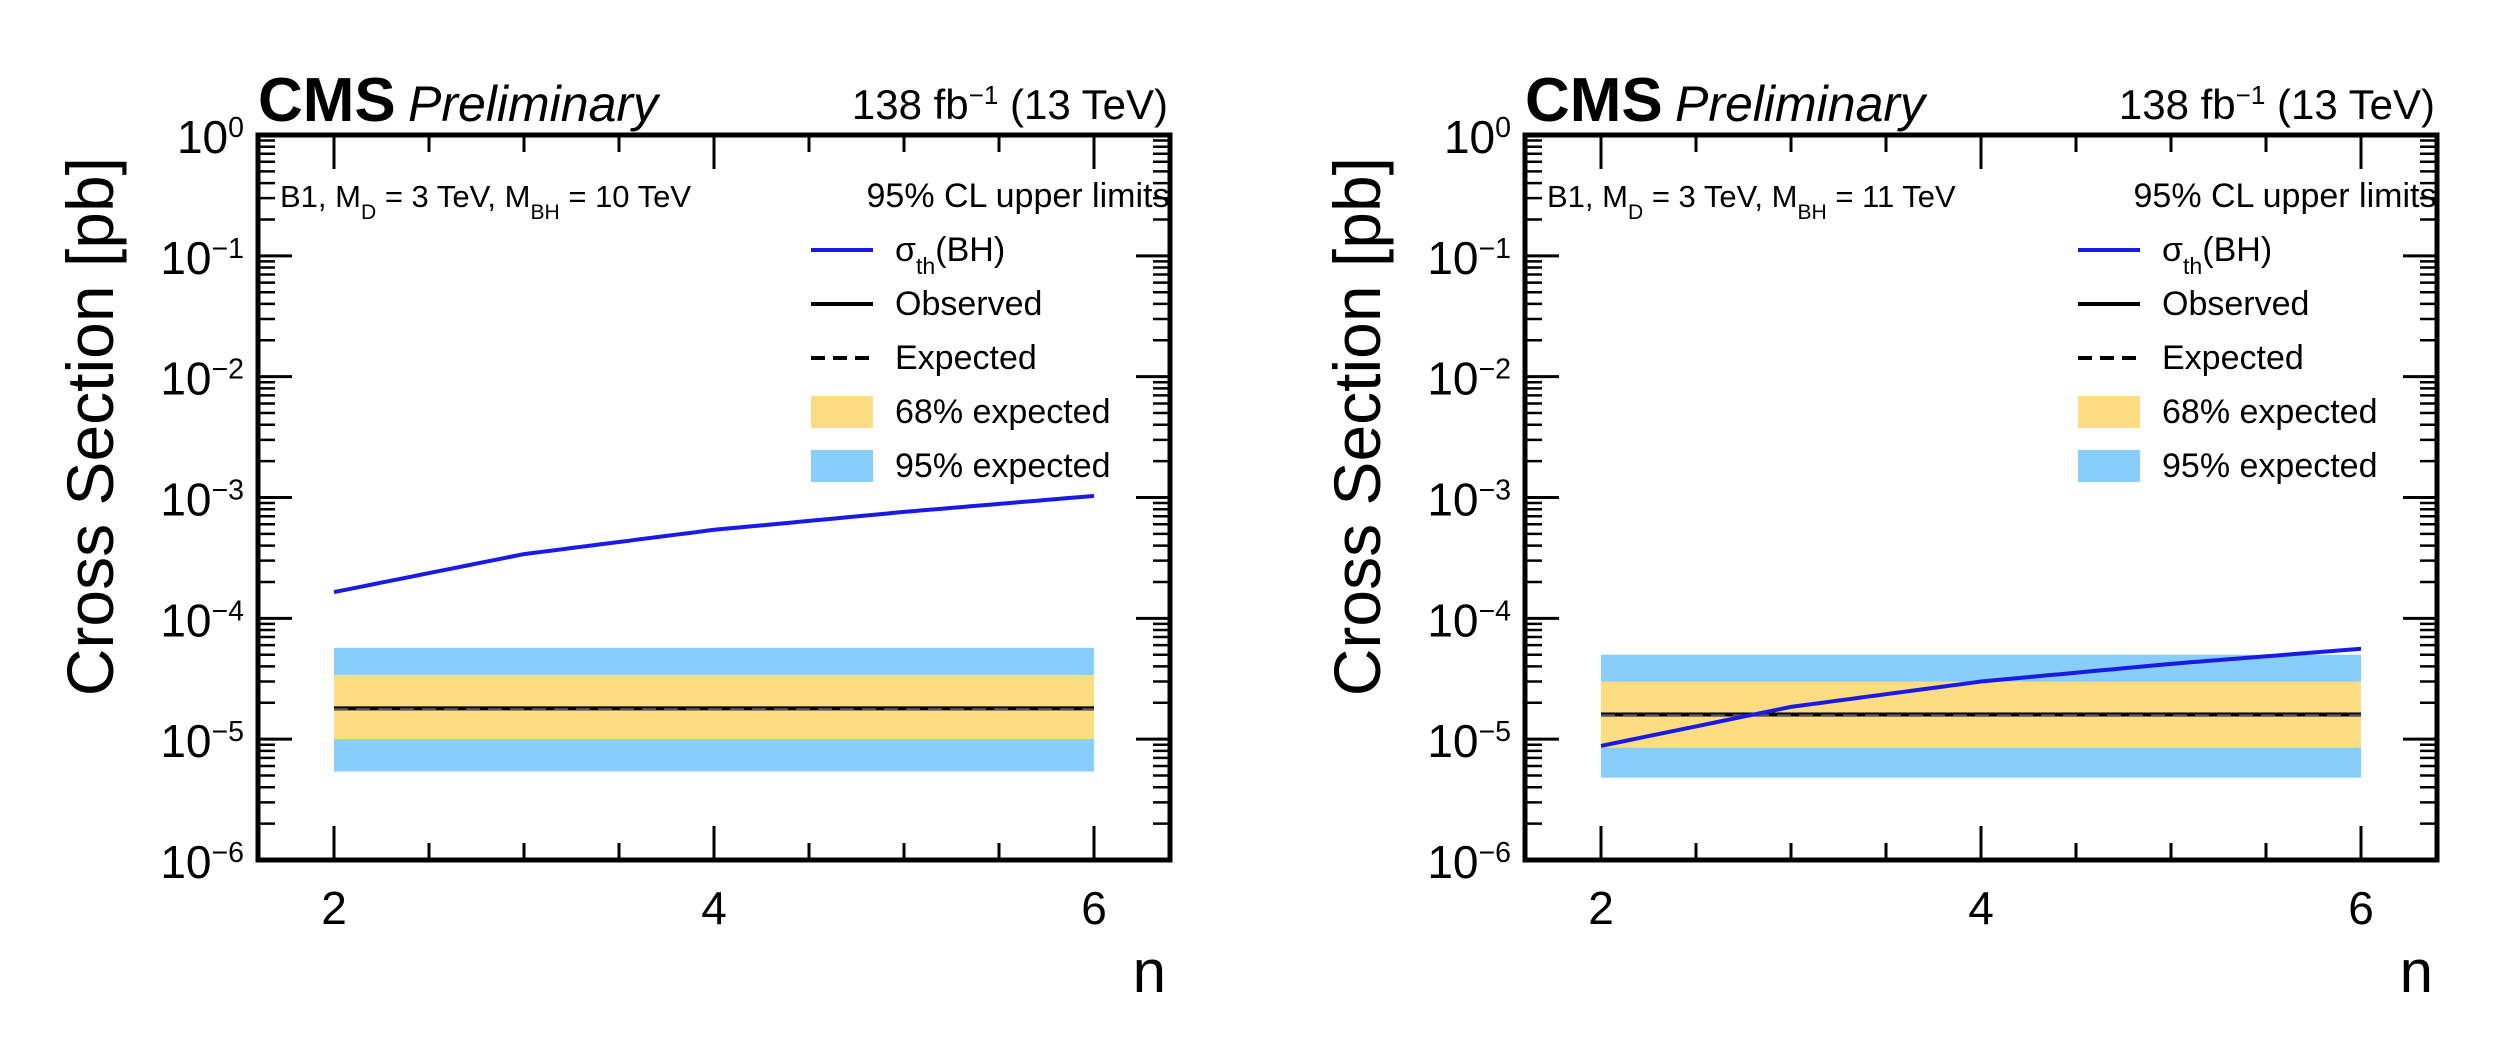 The width and height of the screenshot is (2500, 1059). Describe the element at coordinates (966, 358) in the screenshot. I see `legend-label-expected: Expected` at that location.